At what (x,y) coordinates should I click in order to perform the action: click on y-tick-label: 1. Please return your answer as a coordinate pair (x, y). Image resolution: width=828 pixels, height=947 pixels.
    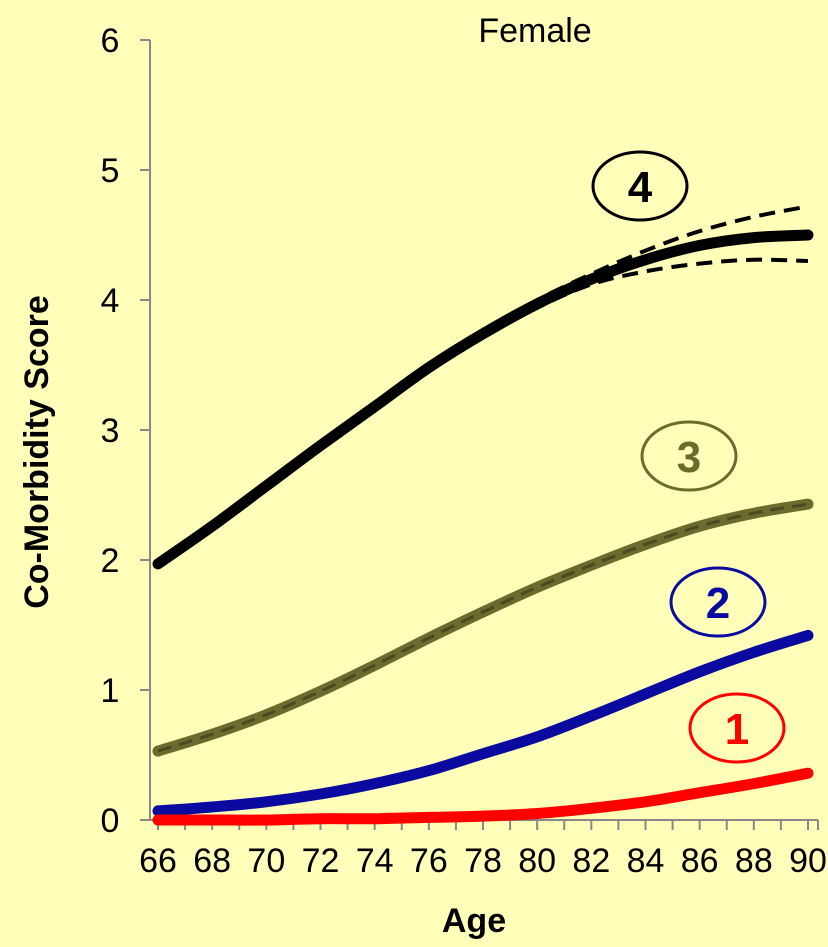
    Looking at the image, I should click on (110, 691).